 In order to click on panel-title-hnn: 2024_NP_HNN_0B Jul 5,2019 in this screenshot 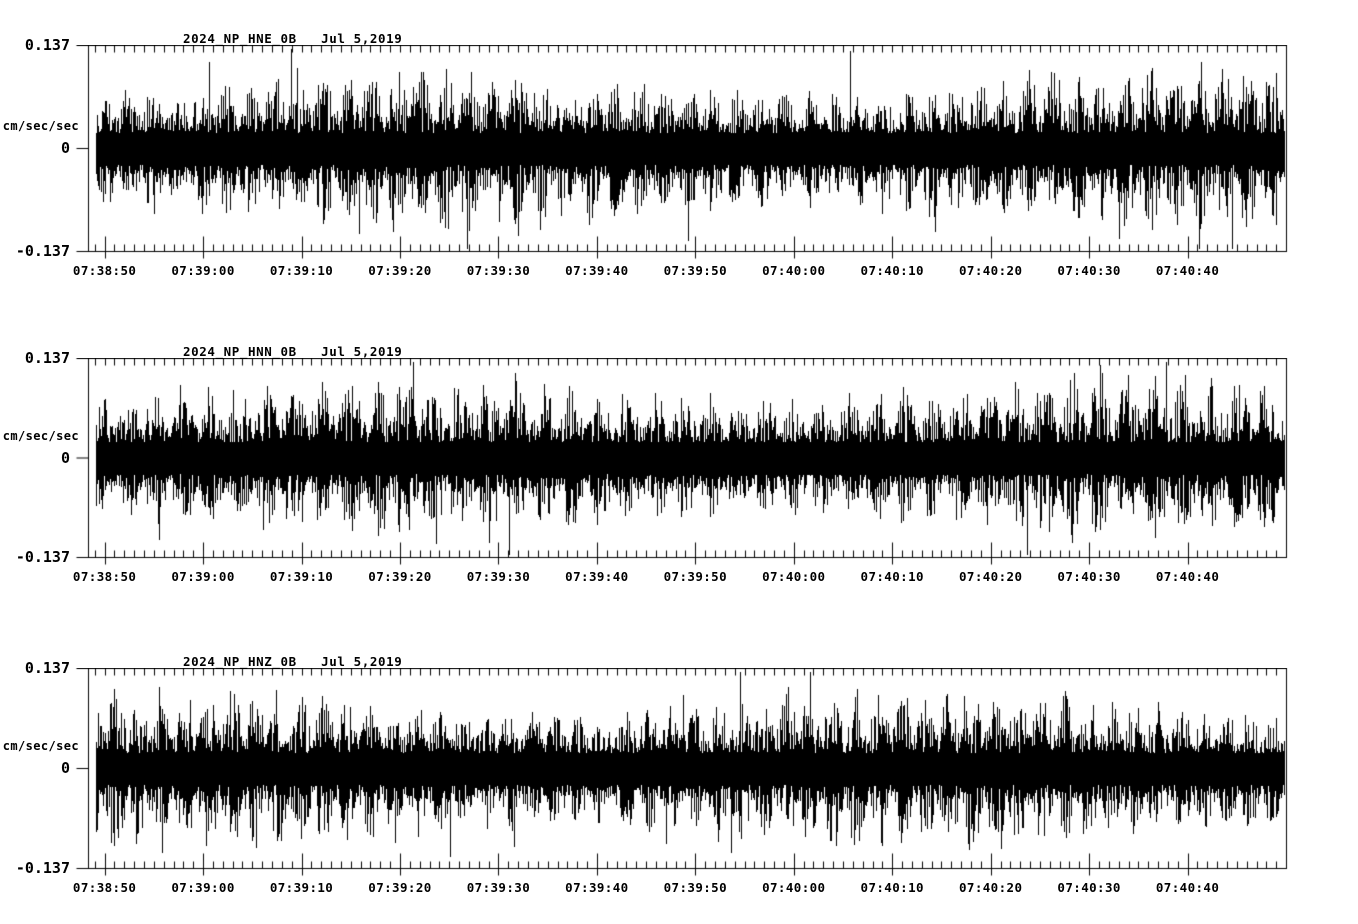, I will do `click(293, 351)`.